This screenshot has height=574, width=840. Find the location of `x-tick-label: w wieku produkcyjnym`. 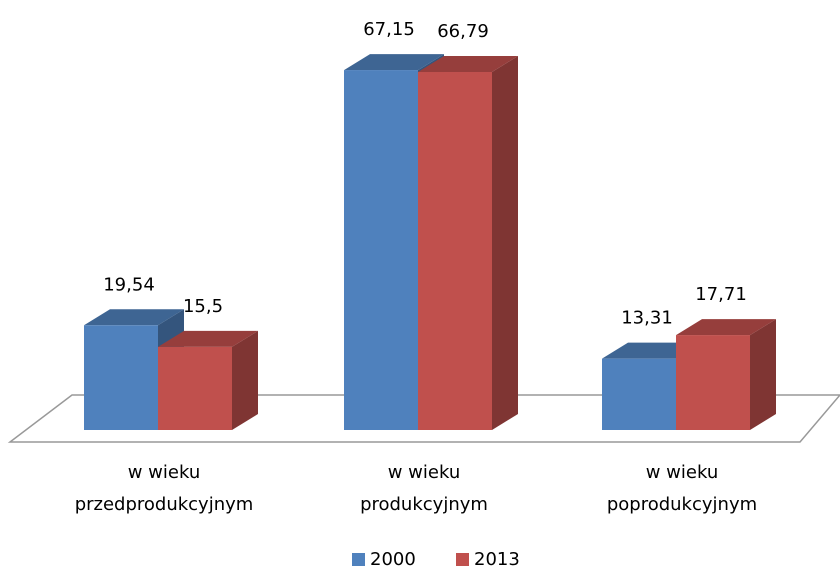

x-tick-label: w wieku produkcyjnym is located at coordinates (424, 488).